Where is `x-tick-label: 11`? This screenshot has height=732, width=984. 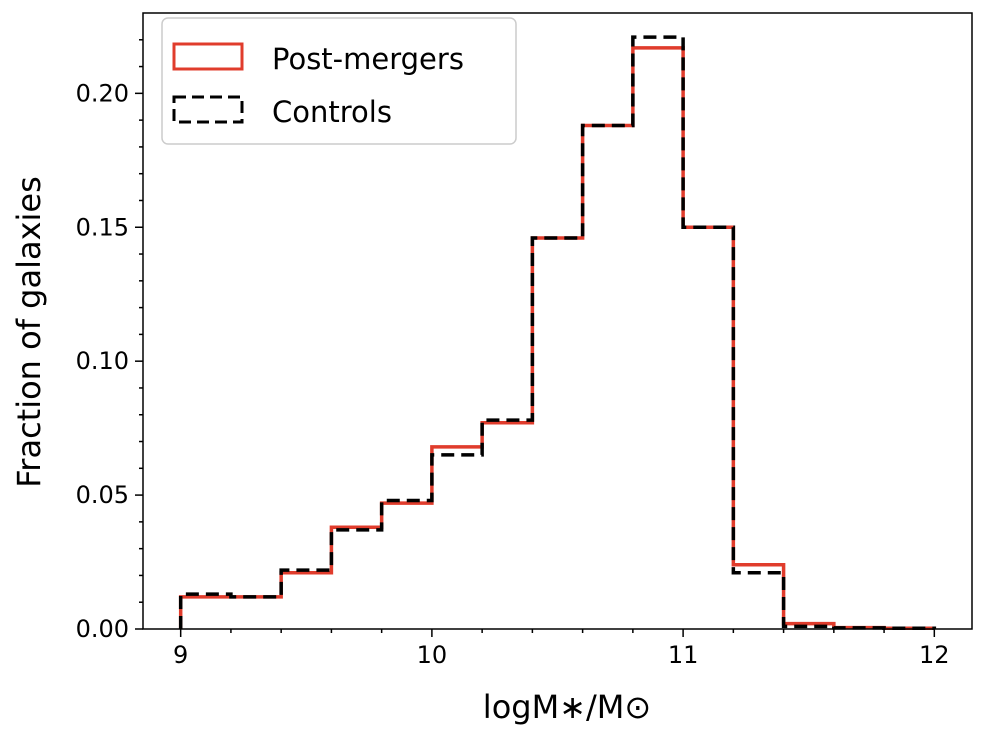 x-tick-label: 11 is located at coordinates (683, 655).